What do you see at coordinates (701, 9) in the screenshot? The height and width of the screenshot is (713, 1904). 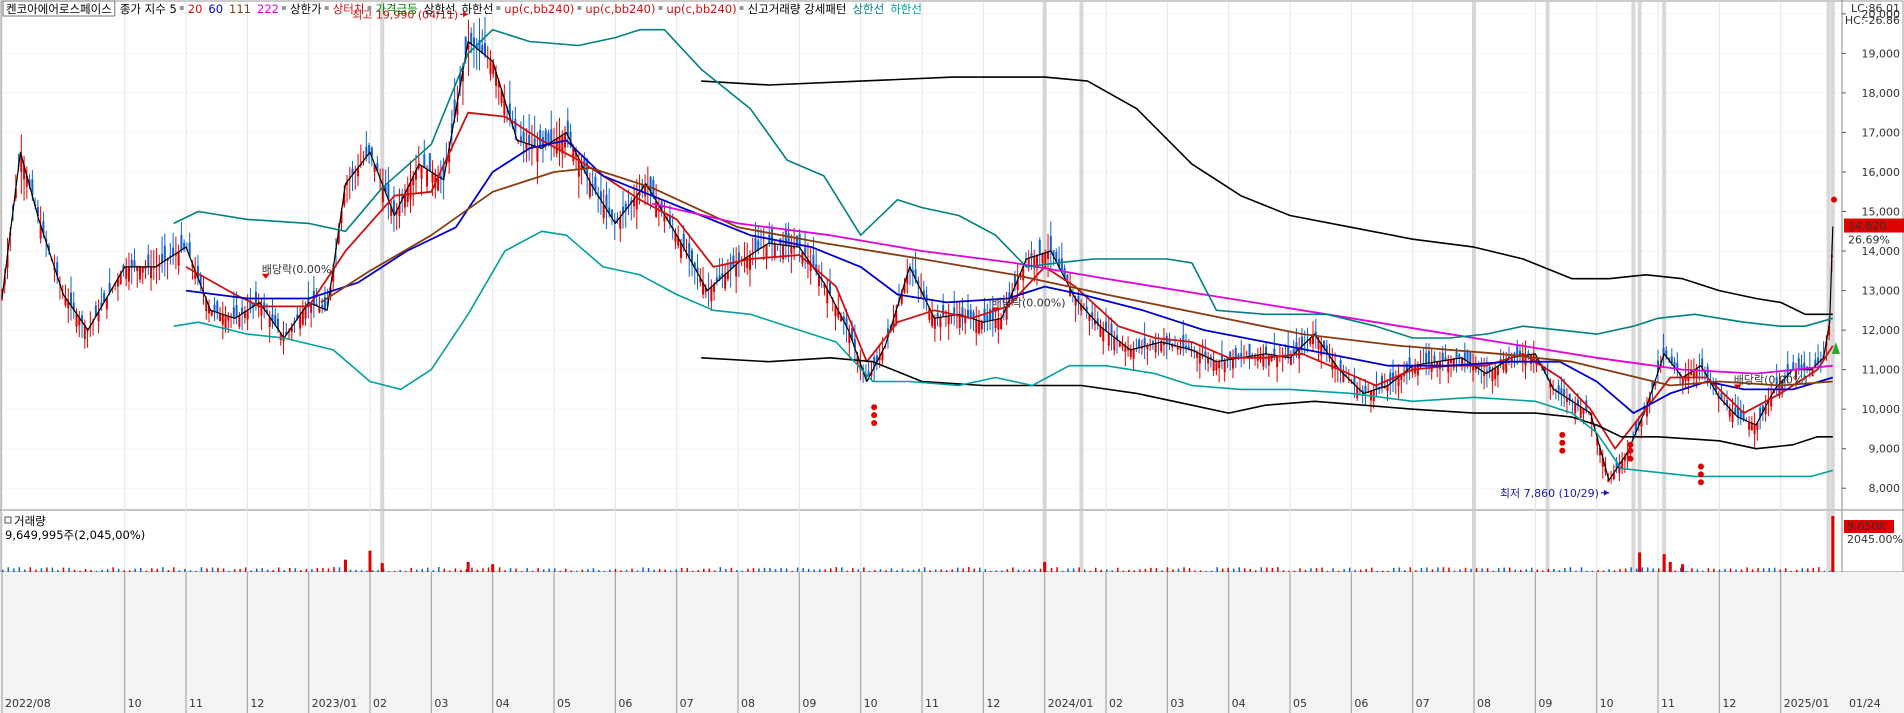 I see `legend-item: up(c,bb240)` at bounding box center [701, 9].